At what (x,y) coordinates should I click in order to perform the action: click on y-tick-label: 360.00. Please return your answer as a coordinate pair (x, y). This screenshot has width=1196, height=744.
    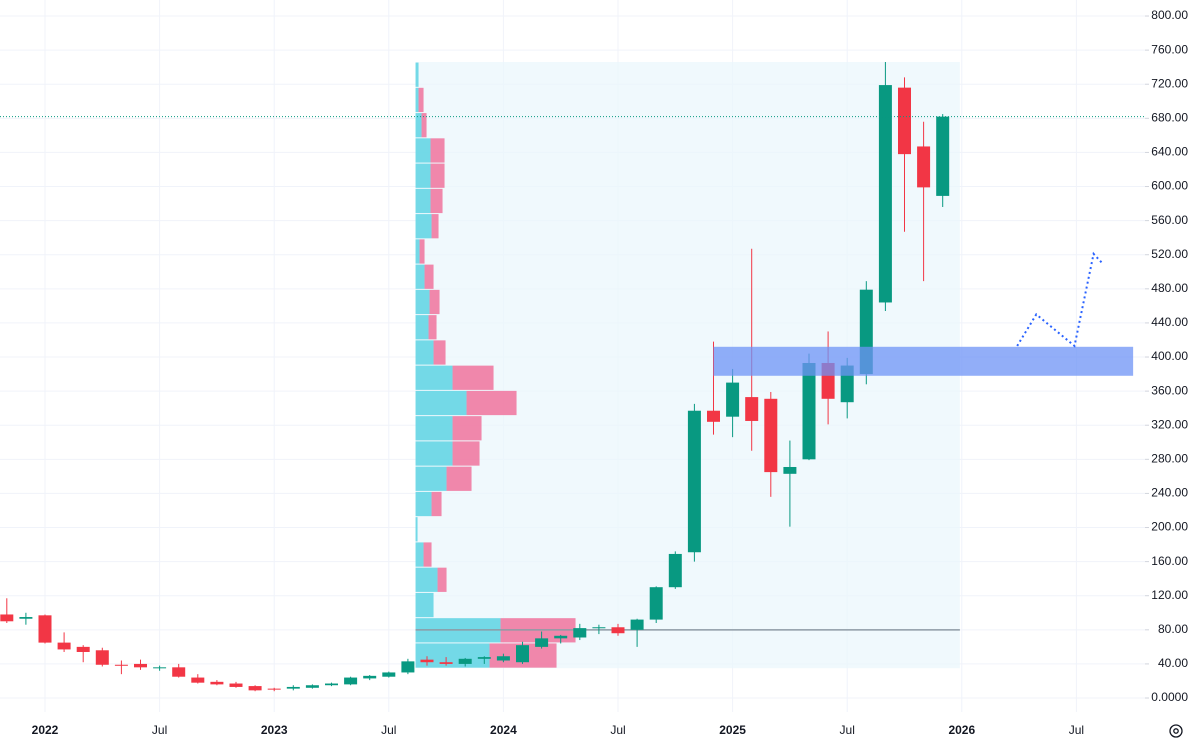
    Looking at the image, I should click on (1169, 390).